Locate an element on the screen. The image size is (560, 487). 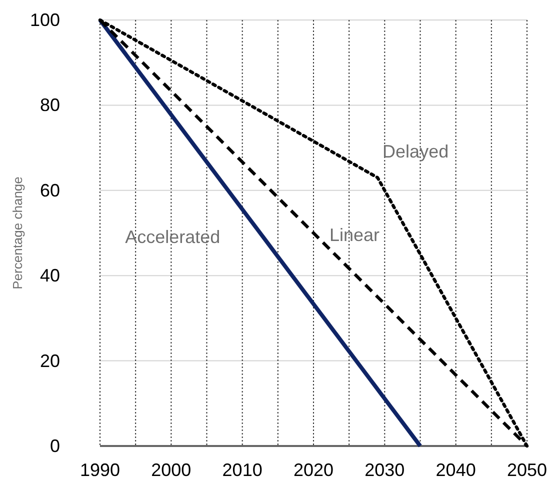
series-label: Linear is located at coordinates (355, 235).